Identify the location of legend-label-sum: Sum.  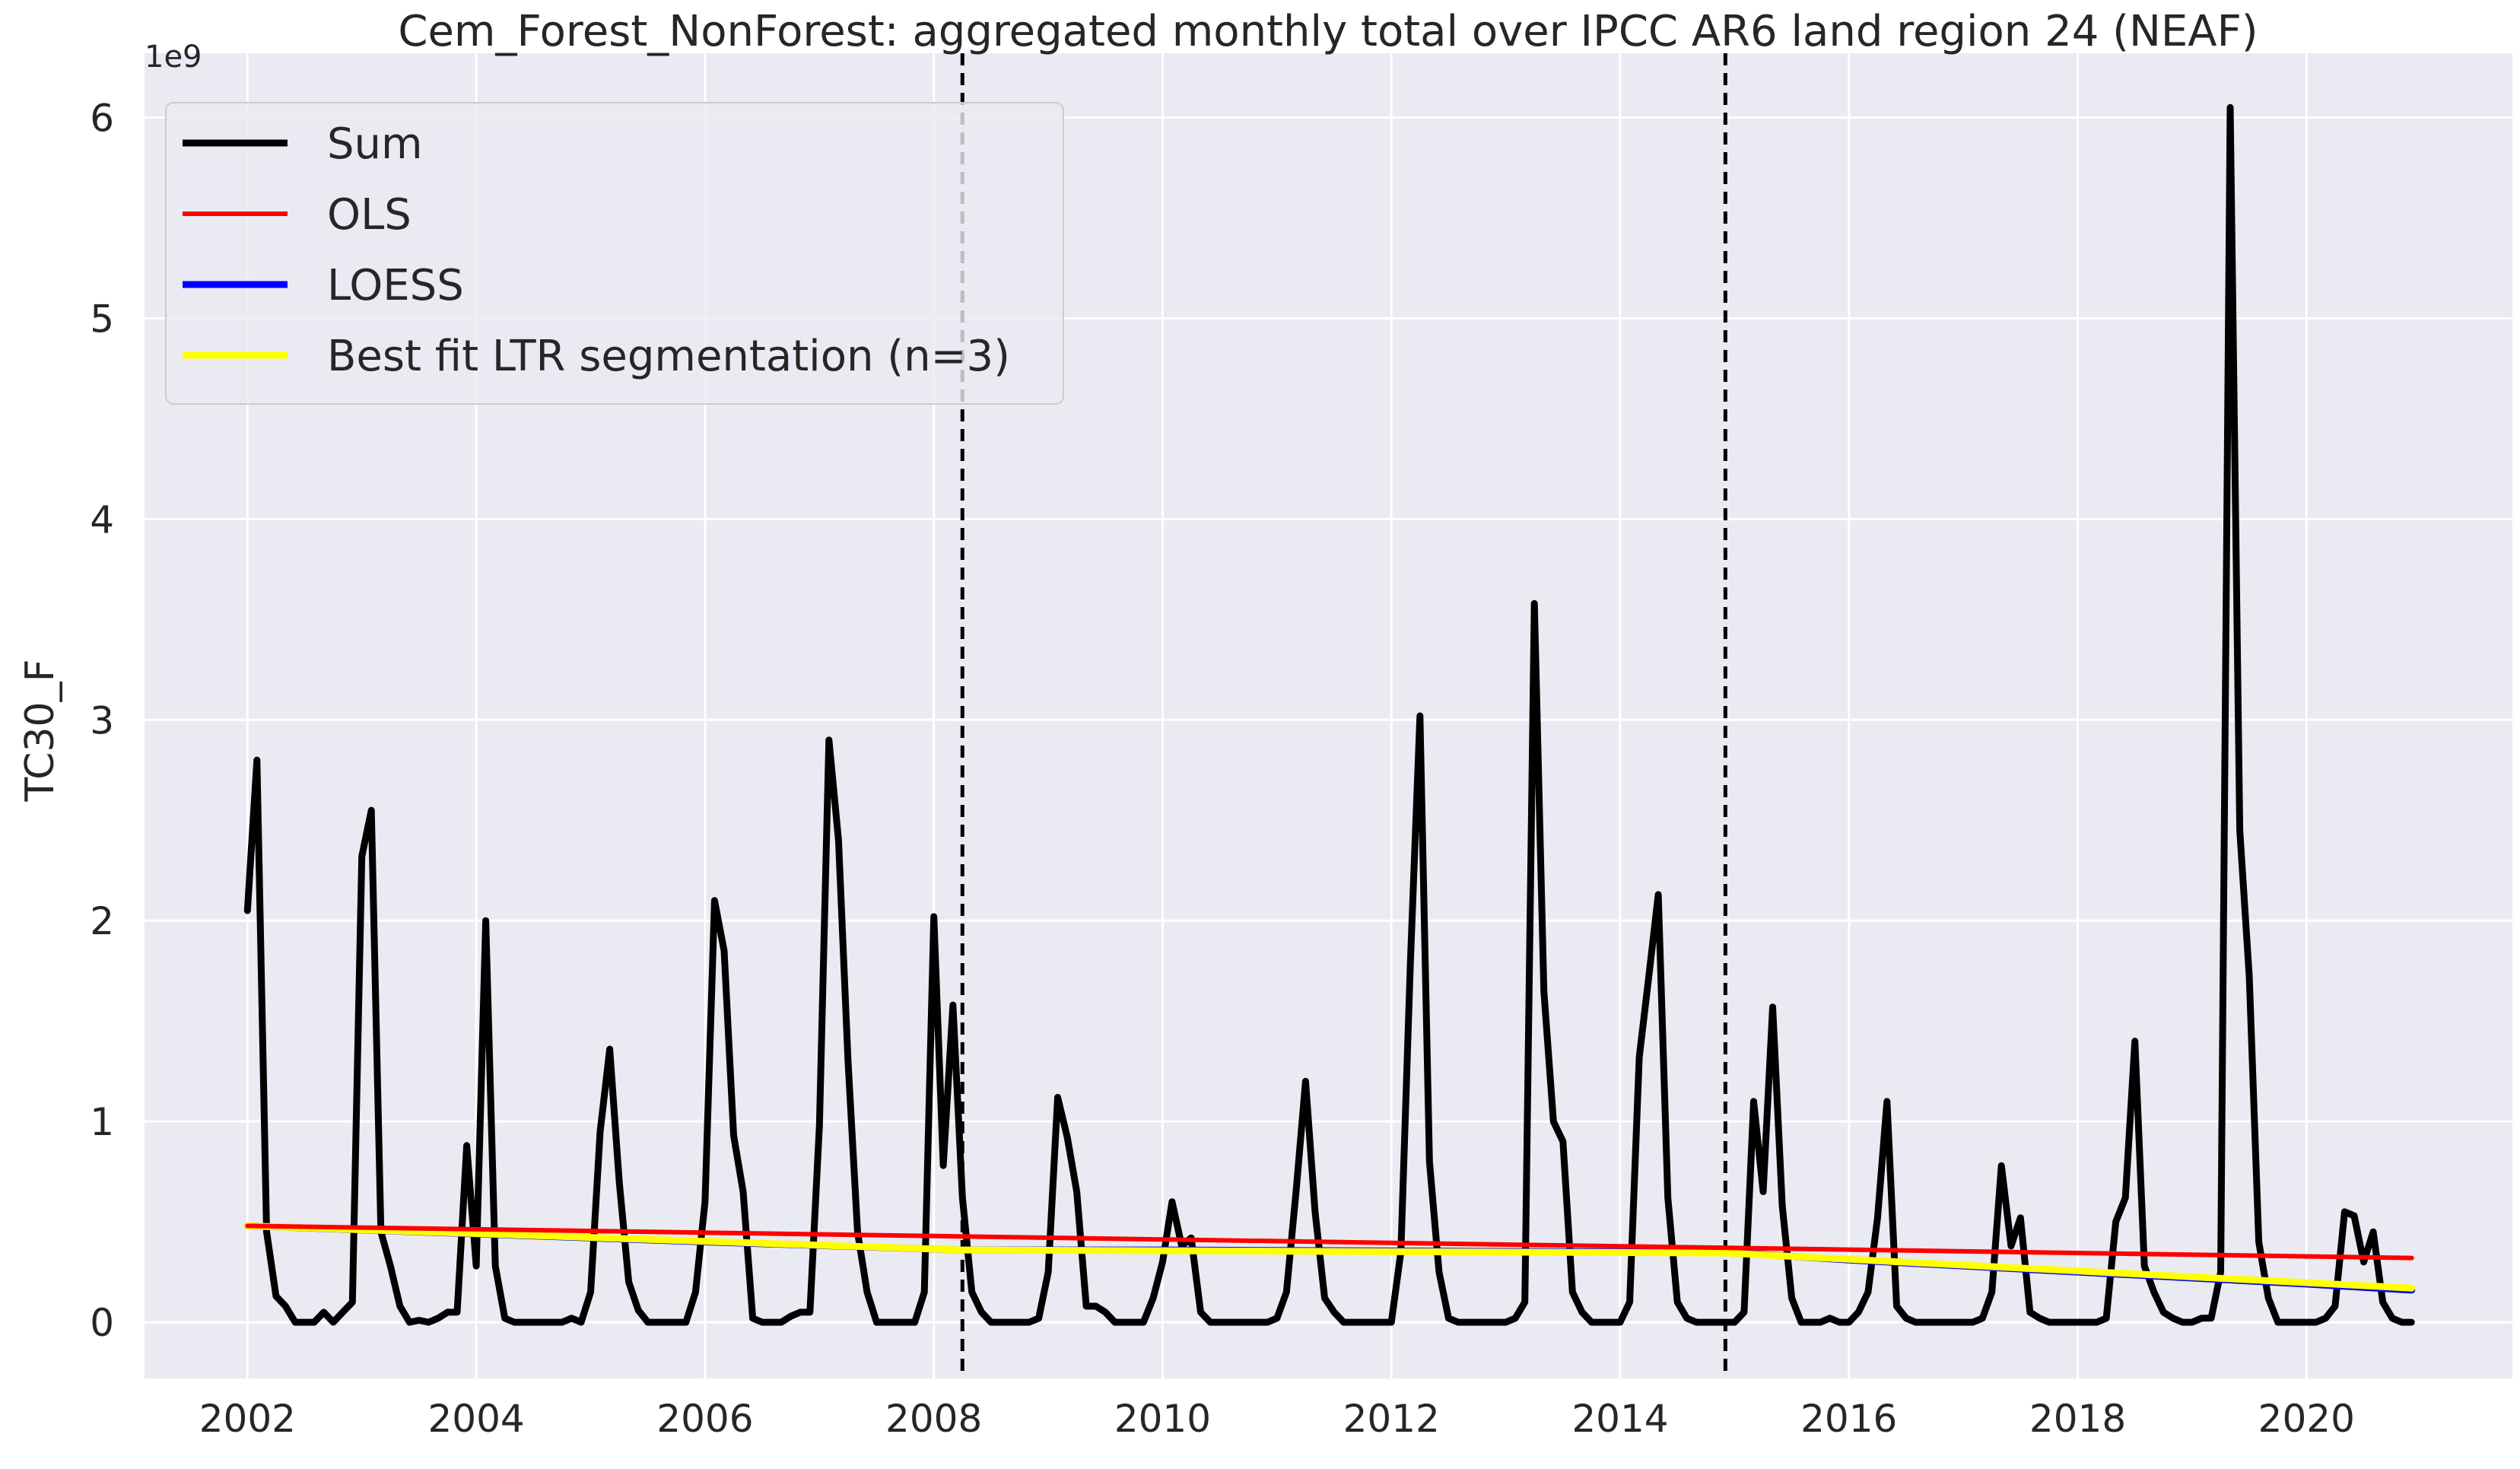
(375, 144).